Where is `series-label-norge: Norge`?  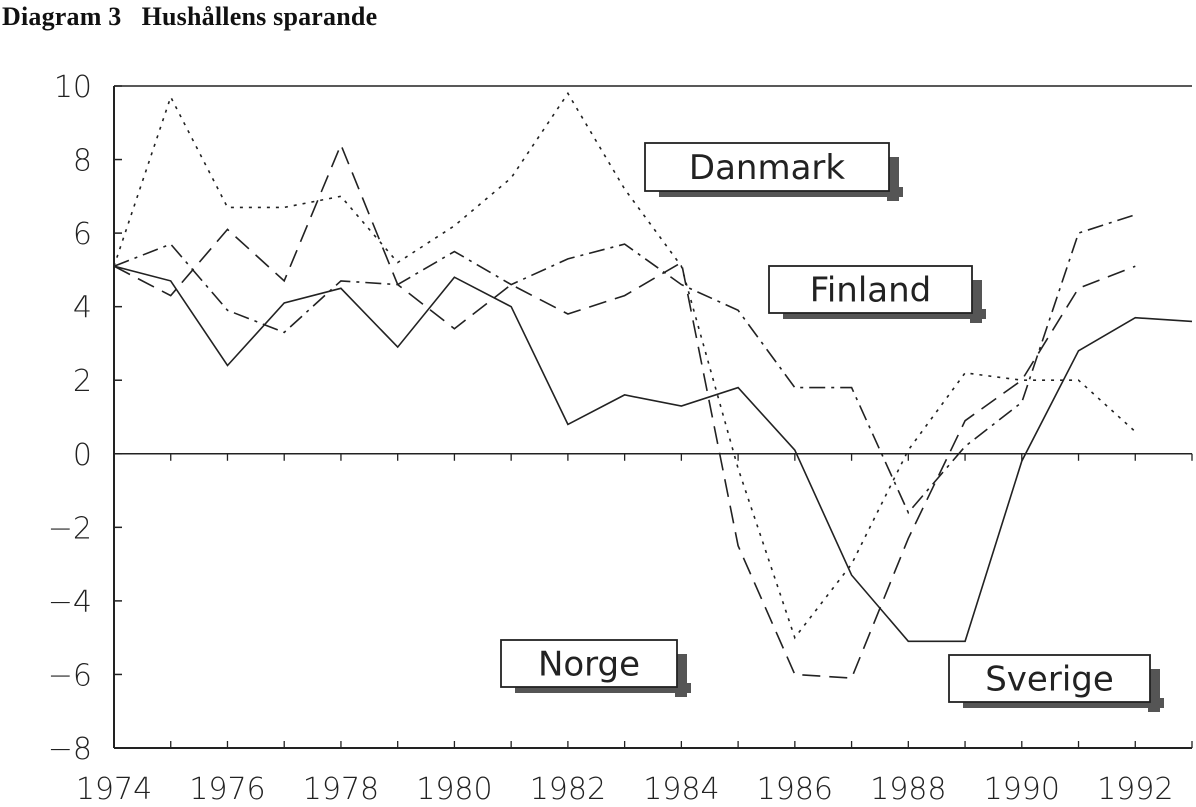 series-label-norge: Norge is located at coordinates (595, 668).